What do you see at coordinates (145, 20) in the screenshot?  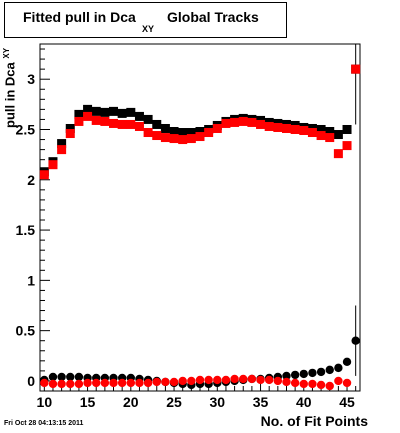 I see `chart-title-box: Fitted pull in Dca XY Global Tracks` at bounding box center [145, 20].